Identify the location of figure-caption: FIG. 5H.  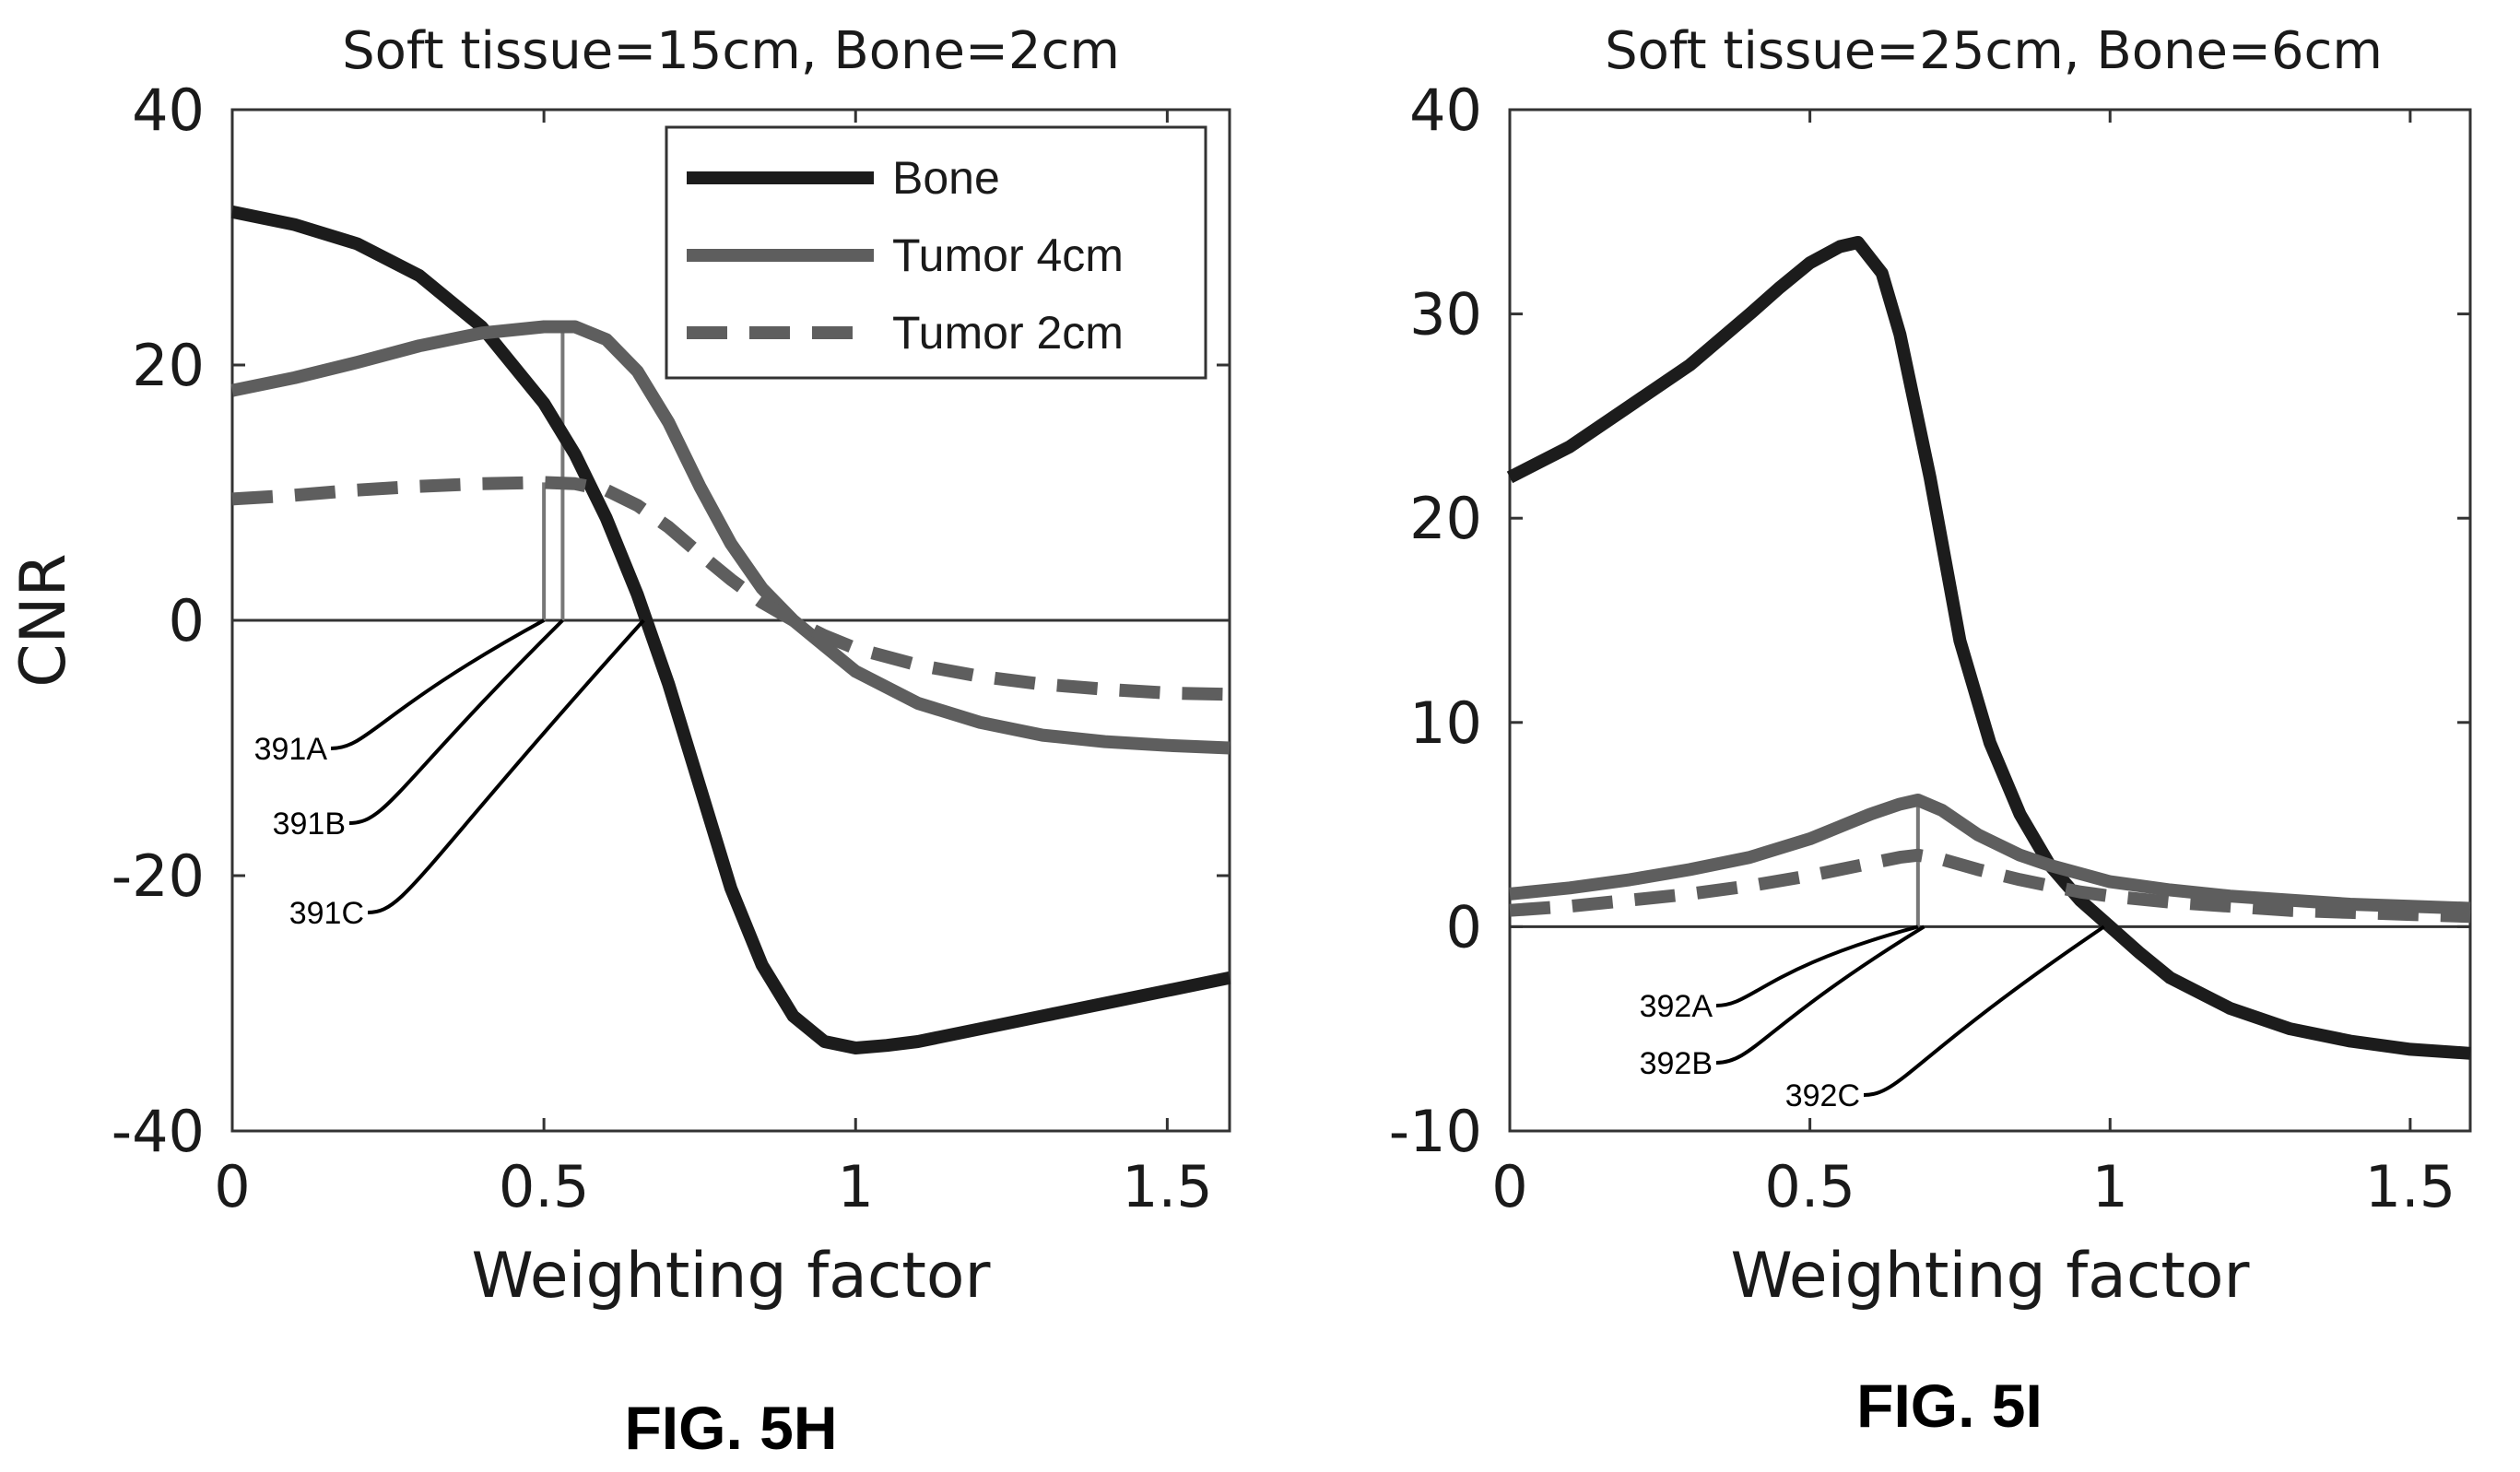
(730, 1428).